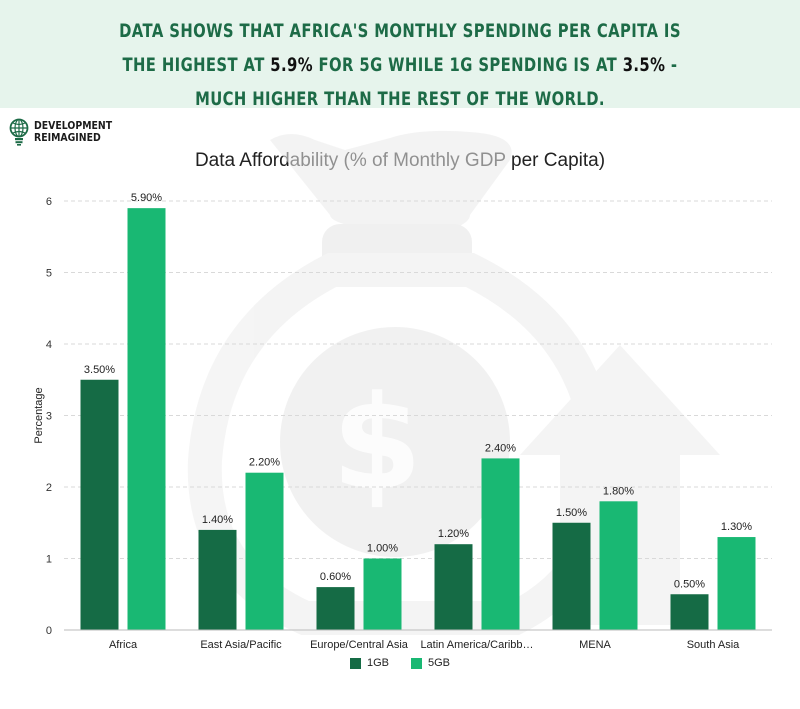 This screenshot has width=800, height=709. What do you see at coordinates (382, 549) in the screenshot?
I see `data-label: 1.00%` at bounding box center [382, 549].